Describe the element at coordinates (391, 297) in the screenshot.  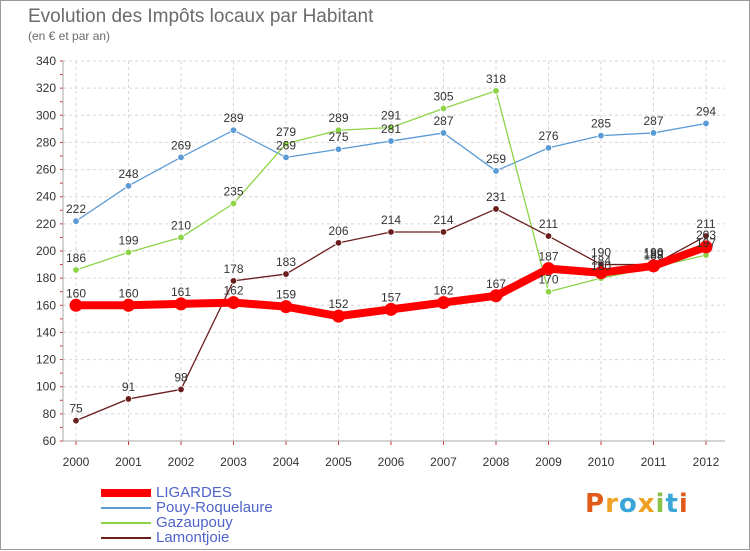
I see `data-label: 157` at that location.